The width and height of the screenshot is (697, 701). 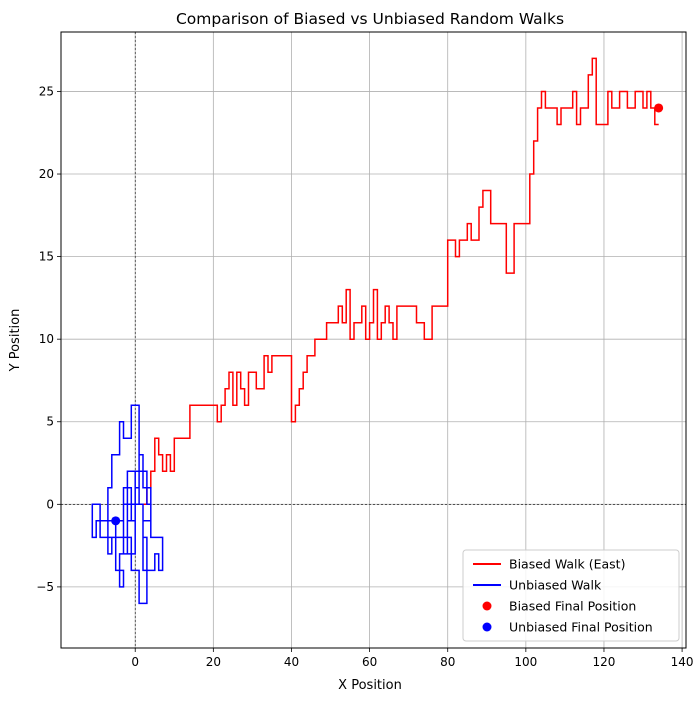 I want to click on legend-box, so click(x=571, y=595).